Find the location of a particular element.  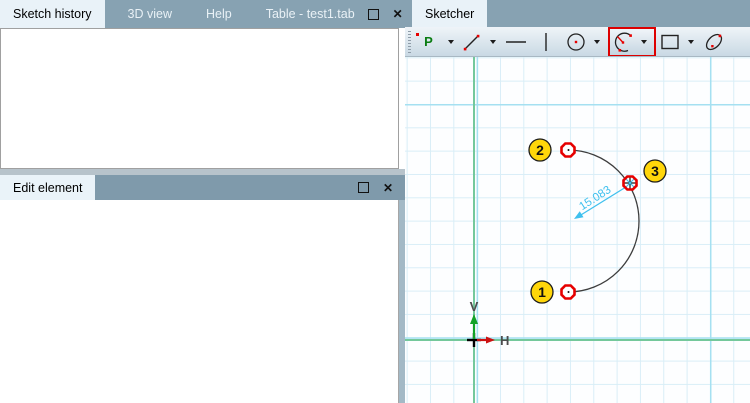

ellipse-tool-button is located at coordinates (714, 42).